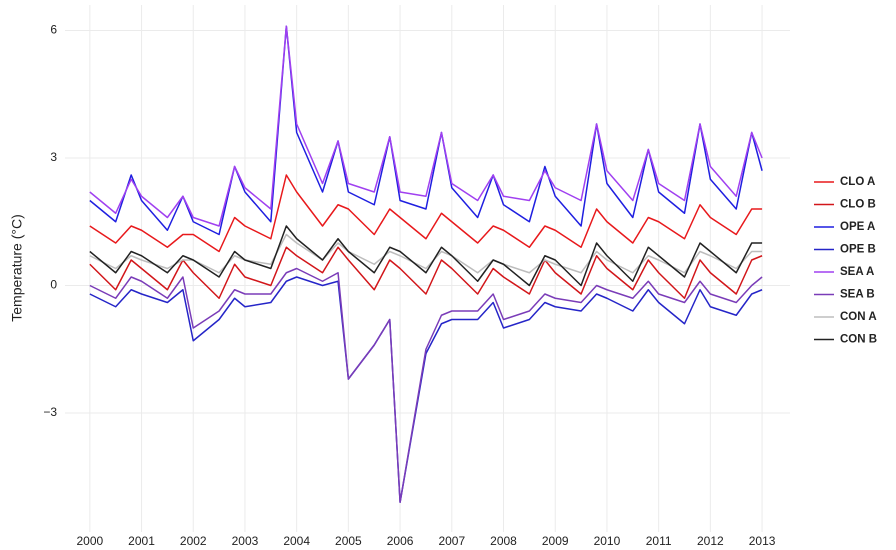 The width and height of the screenshot is (896, 550). I want to click on legend-label: SEA A, so click(857, 272).